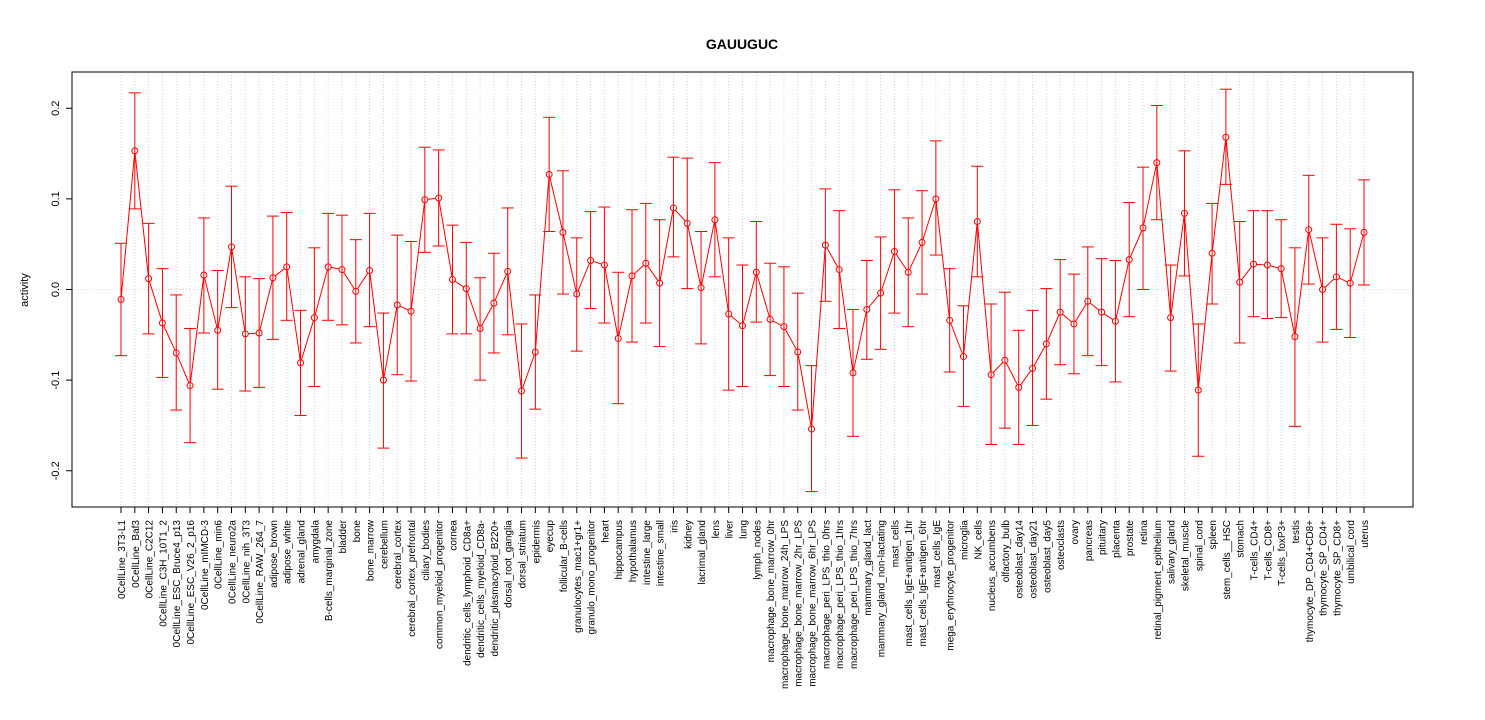 This screenshot has height=720, width=1485. I want to click on x-tick-label: 0CellLine_neuro2a, so click(232, 562).